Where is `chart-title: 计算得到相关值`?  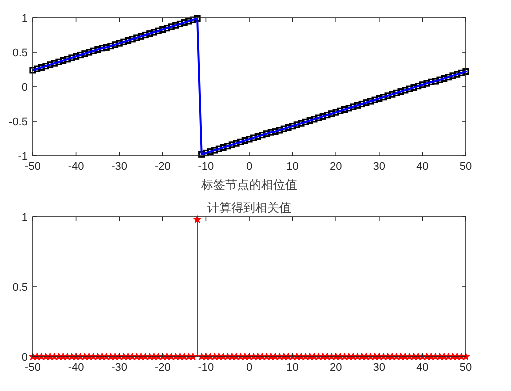 chart-title: 计算得到相关值 is located at coordinates (250, 208).